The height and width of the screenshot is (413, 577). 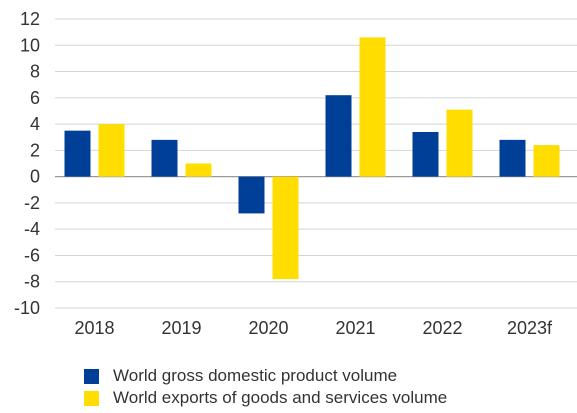 What do you see at coordinates (32, 255) in the screenshot?
I see `y-tick-label: -6` at bounding box center [32, 255].